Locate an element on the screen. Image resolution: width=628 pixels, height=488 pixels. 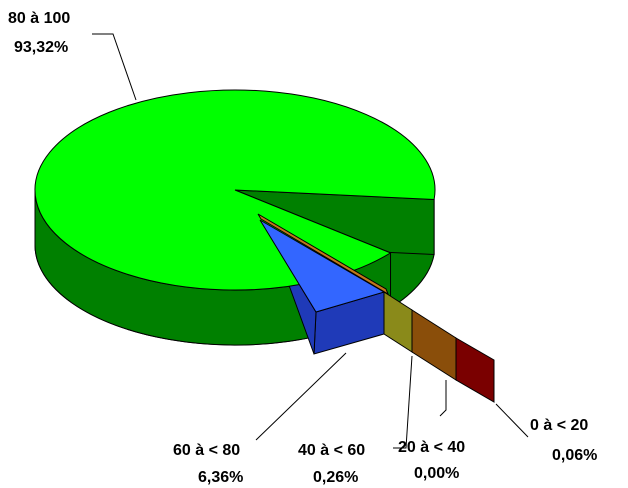
slice-label-2: 40 à < 60 0,26% is located at coordinates (331, 464).